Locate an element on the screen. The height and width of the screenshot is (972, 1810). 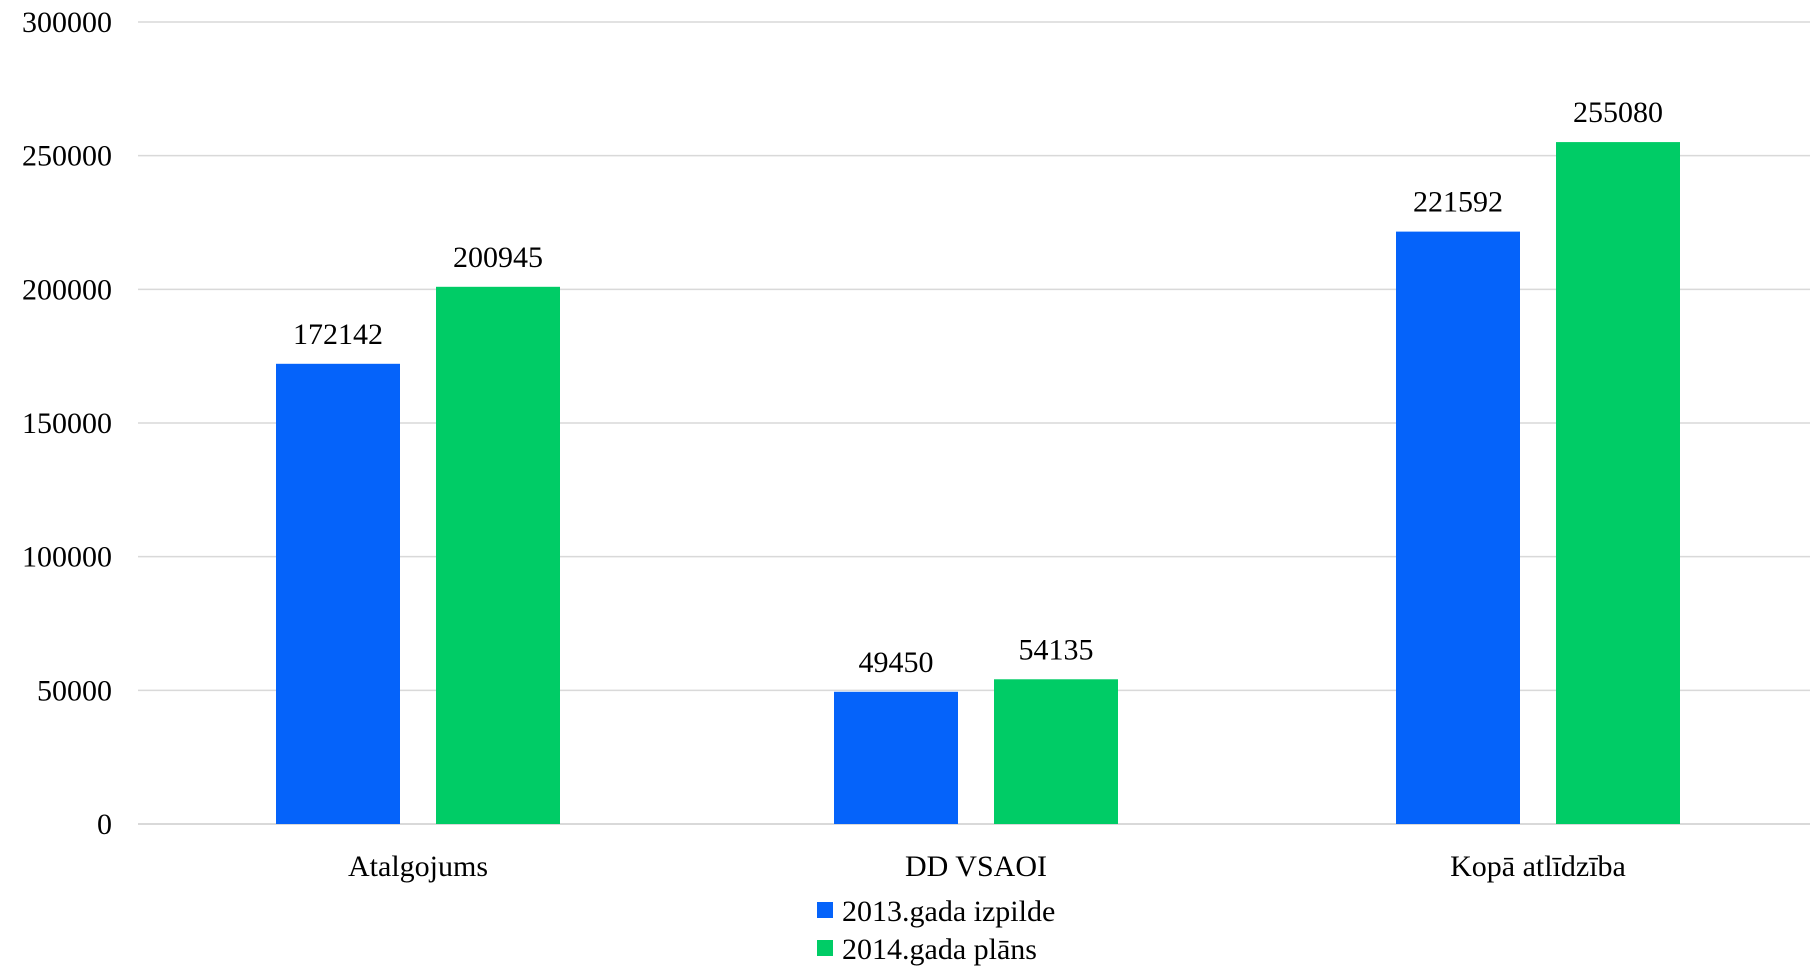
y-axis-ticks: 0 50000 100000 150000 200000 250000 300000 is located at coordinates (67, 423).